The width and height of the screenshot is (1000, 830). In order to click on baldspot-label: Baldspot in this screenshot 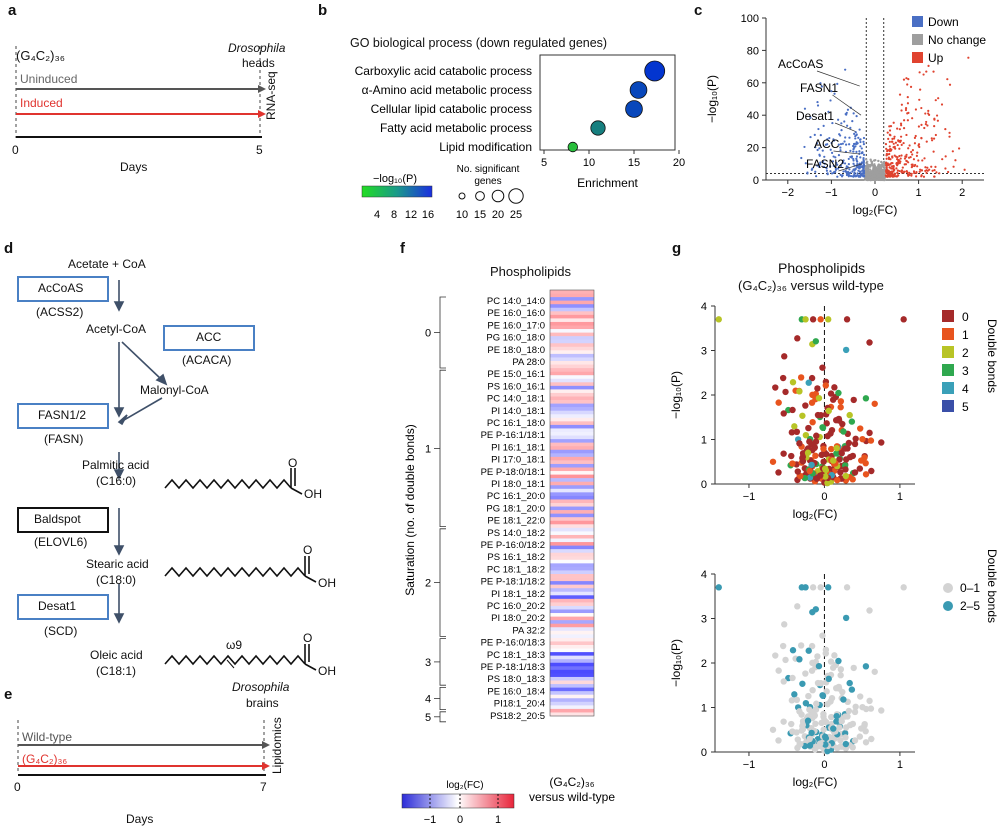, I will do `click(57, 519)`.